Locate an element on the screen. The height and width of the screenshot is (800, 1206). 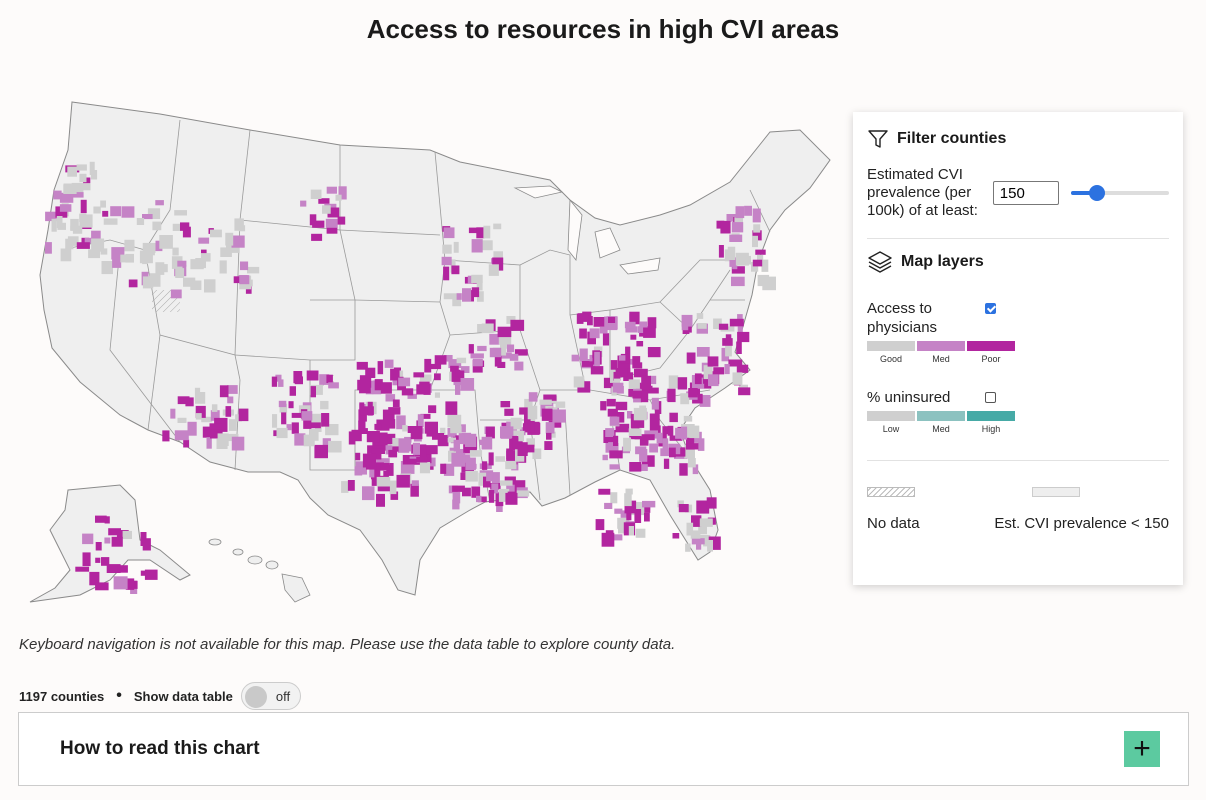
low-prevalence-swatch is located at coordinates (1055, 492).